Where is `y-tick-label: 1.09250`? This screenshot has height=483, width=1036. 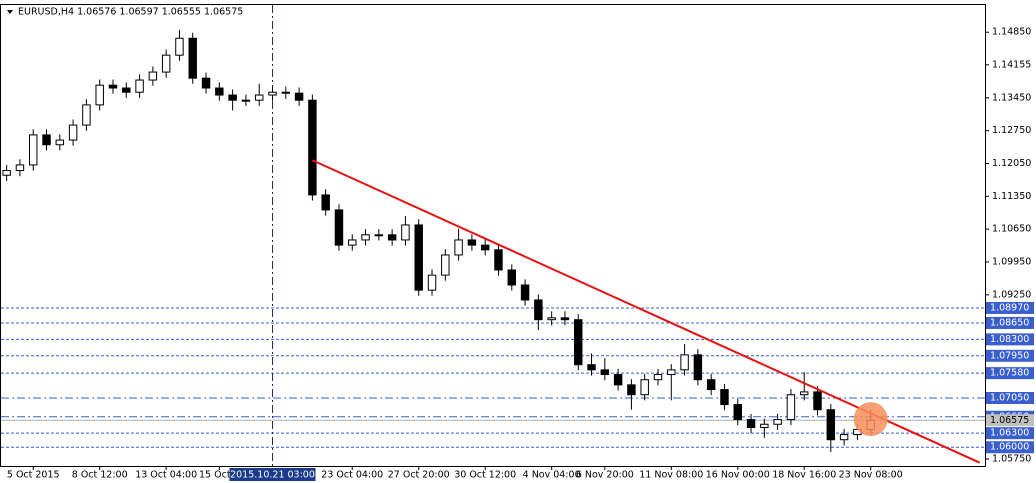
y-tick-label: 1.09250 is located at coordinates (1011, 294).